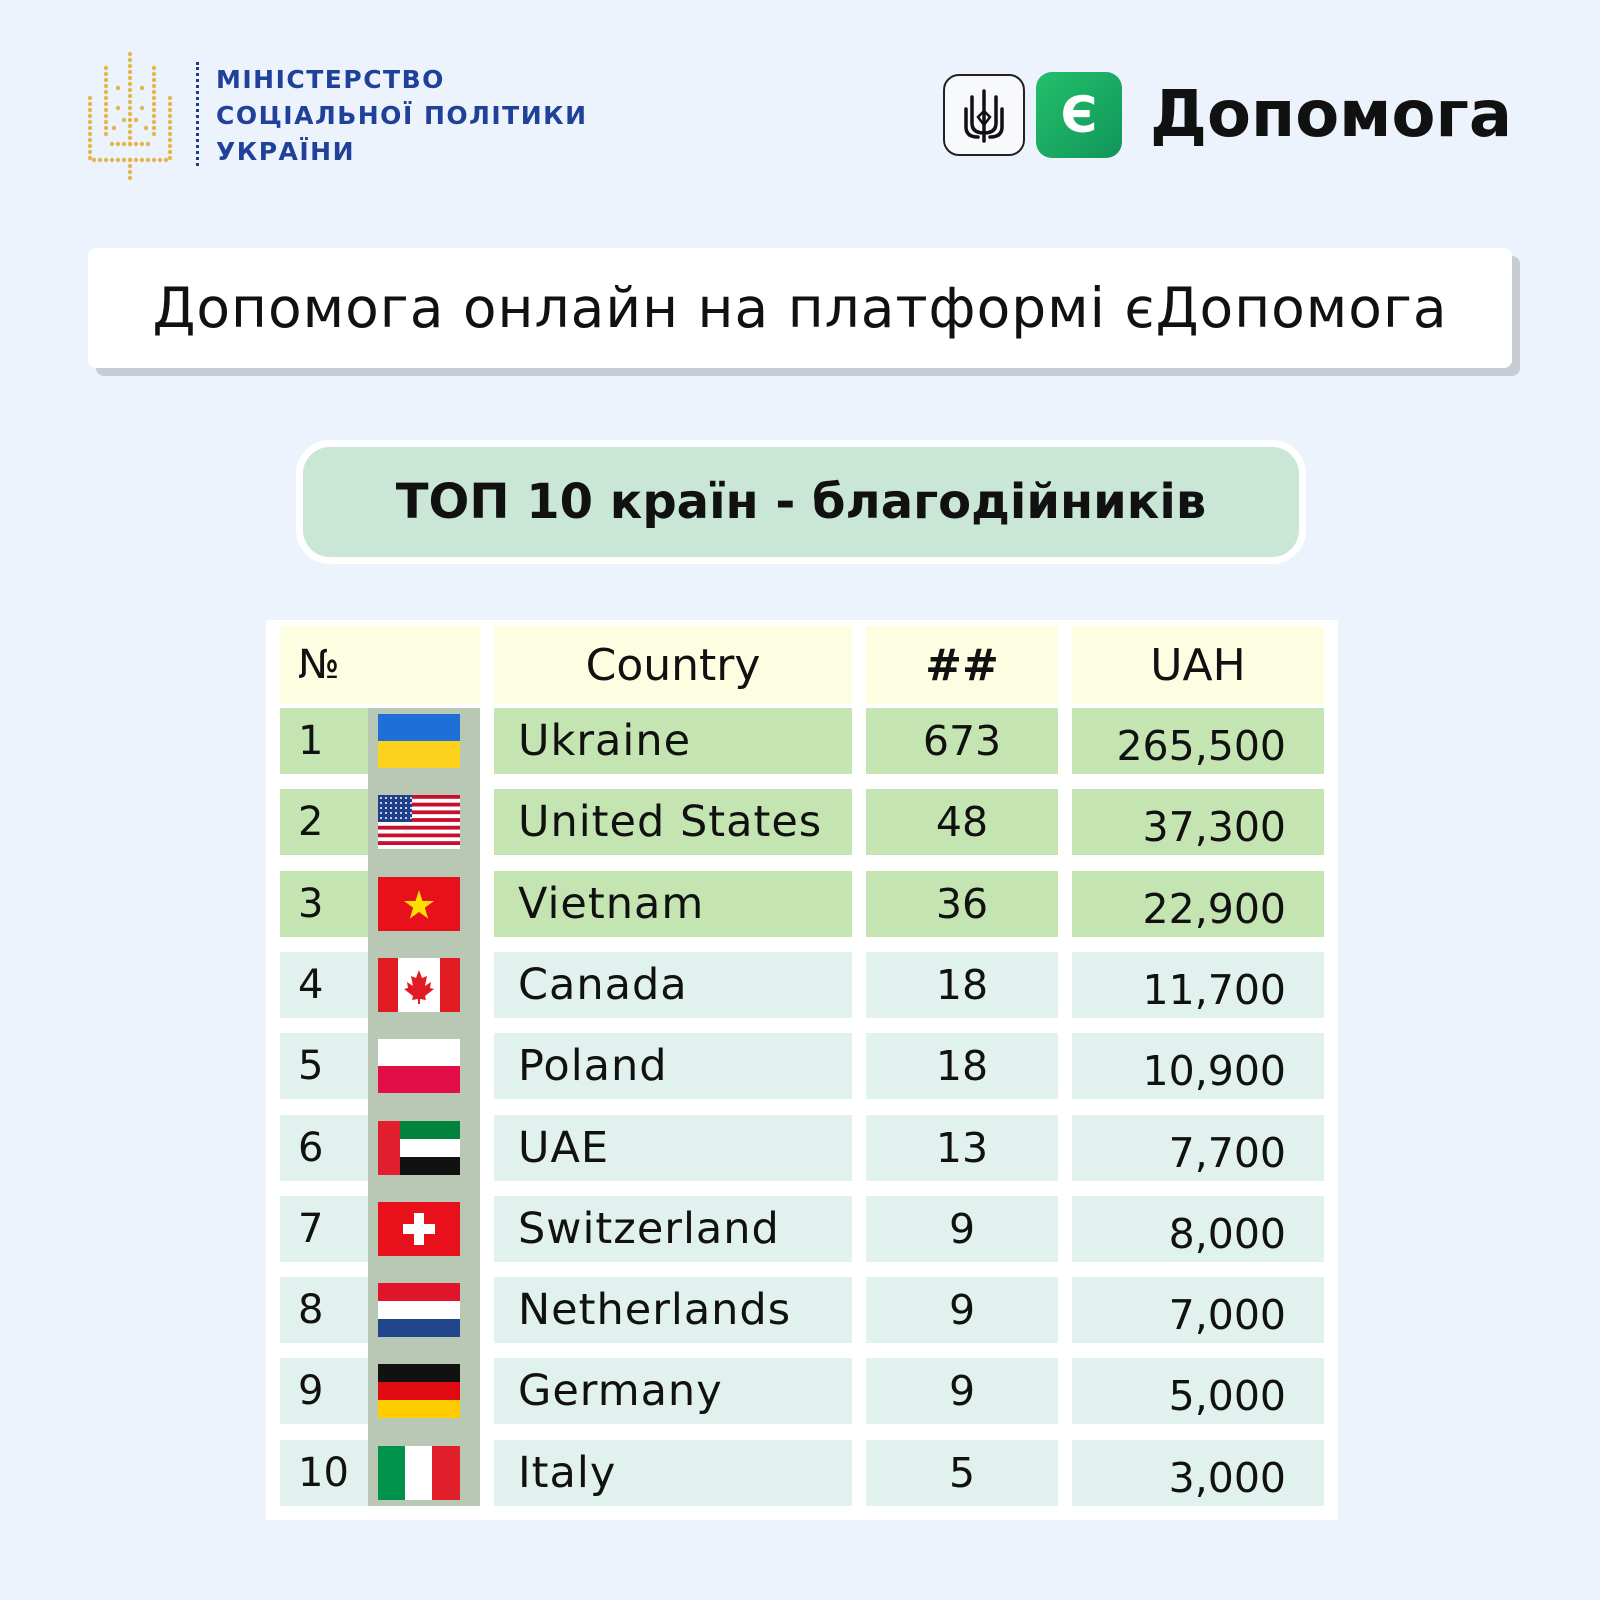  I want to click on title-card: Допомога онлайн на платформі єДопомога, so click(800, 308).